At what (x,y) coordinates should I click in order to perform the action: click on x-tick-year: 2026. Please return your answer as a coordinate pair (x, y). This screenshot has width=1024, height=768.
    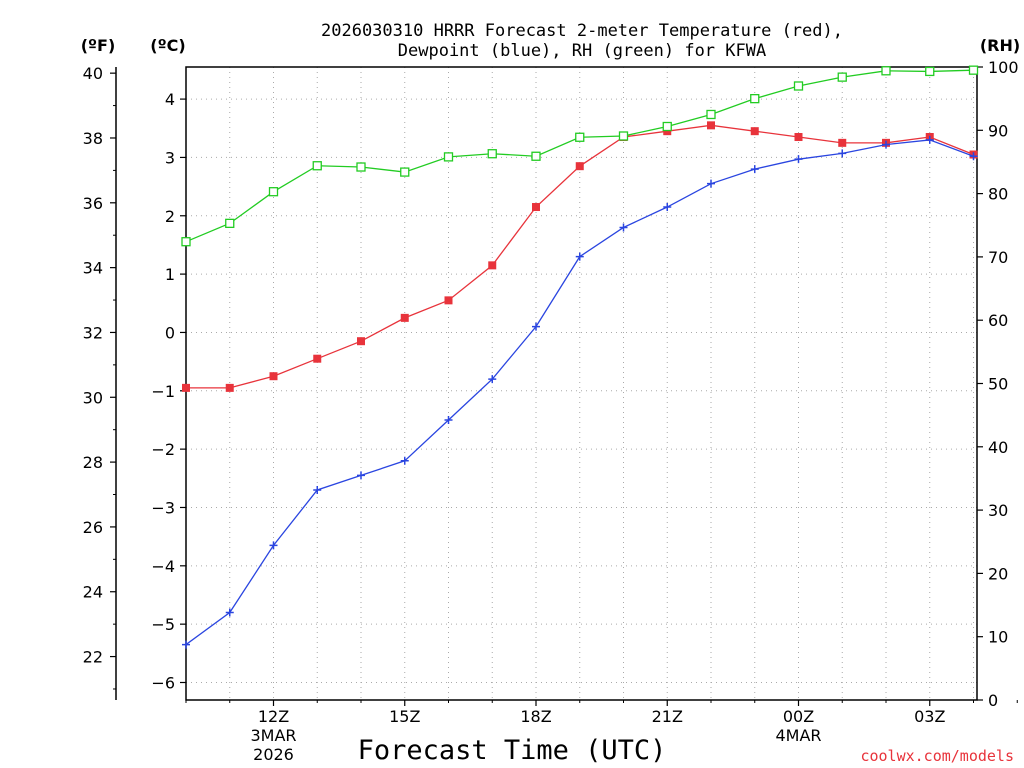
    Looking at the image, I should click on (273, 754).